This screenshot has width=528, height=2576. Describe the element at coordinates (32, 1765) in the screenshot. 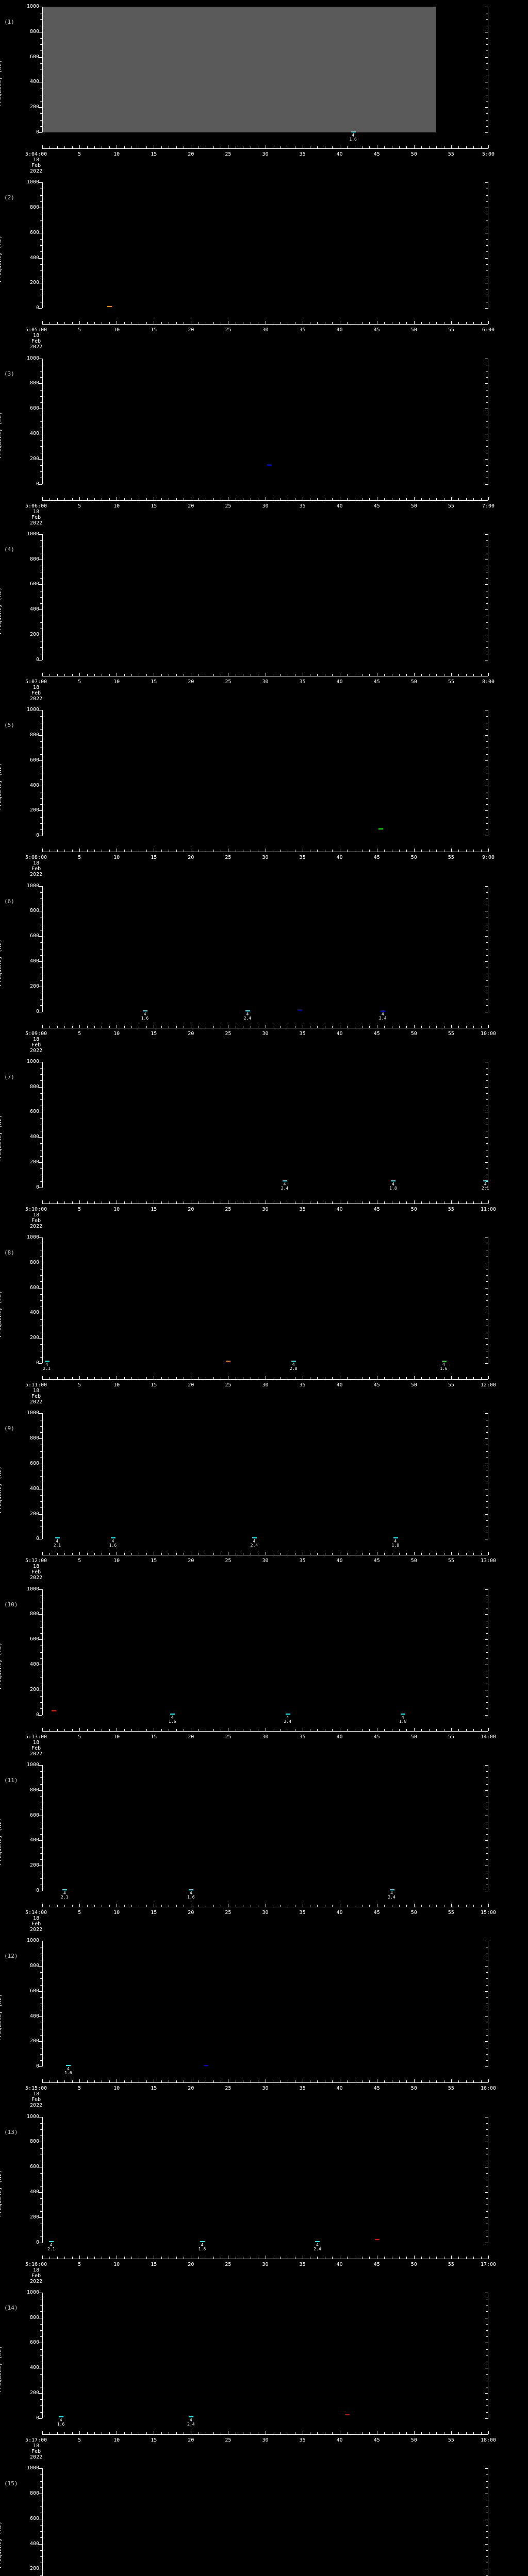

I see `y-tick-label: 1000` at that location.